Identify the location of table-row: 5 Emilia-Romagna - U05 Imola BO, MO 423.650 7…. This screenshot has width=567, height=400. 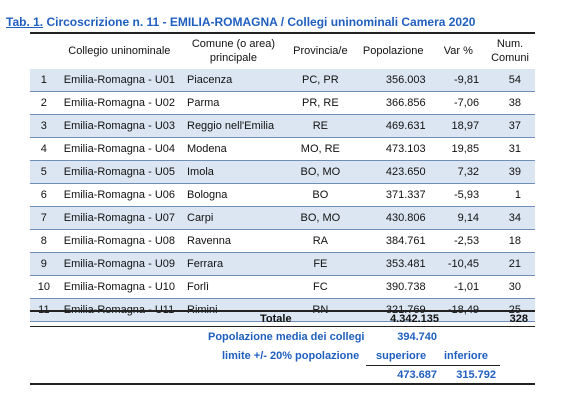
(282, 172).